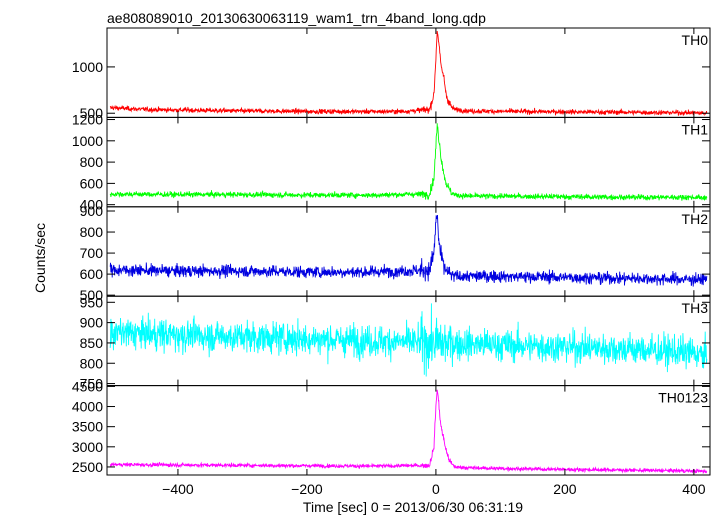  I want to click on y-tick-label-th2-4: 900, so click(92, 211).